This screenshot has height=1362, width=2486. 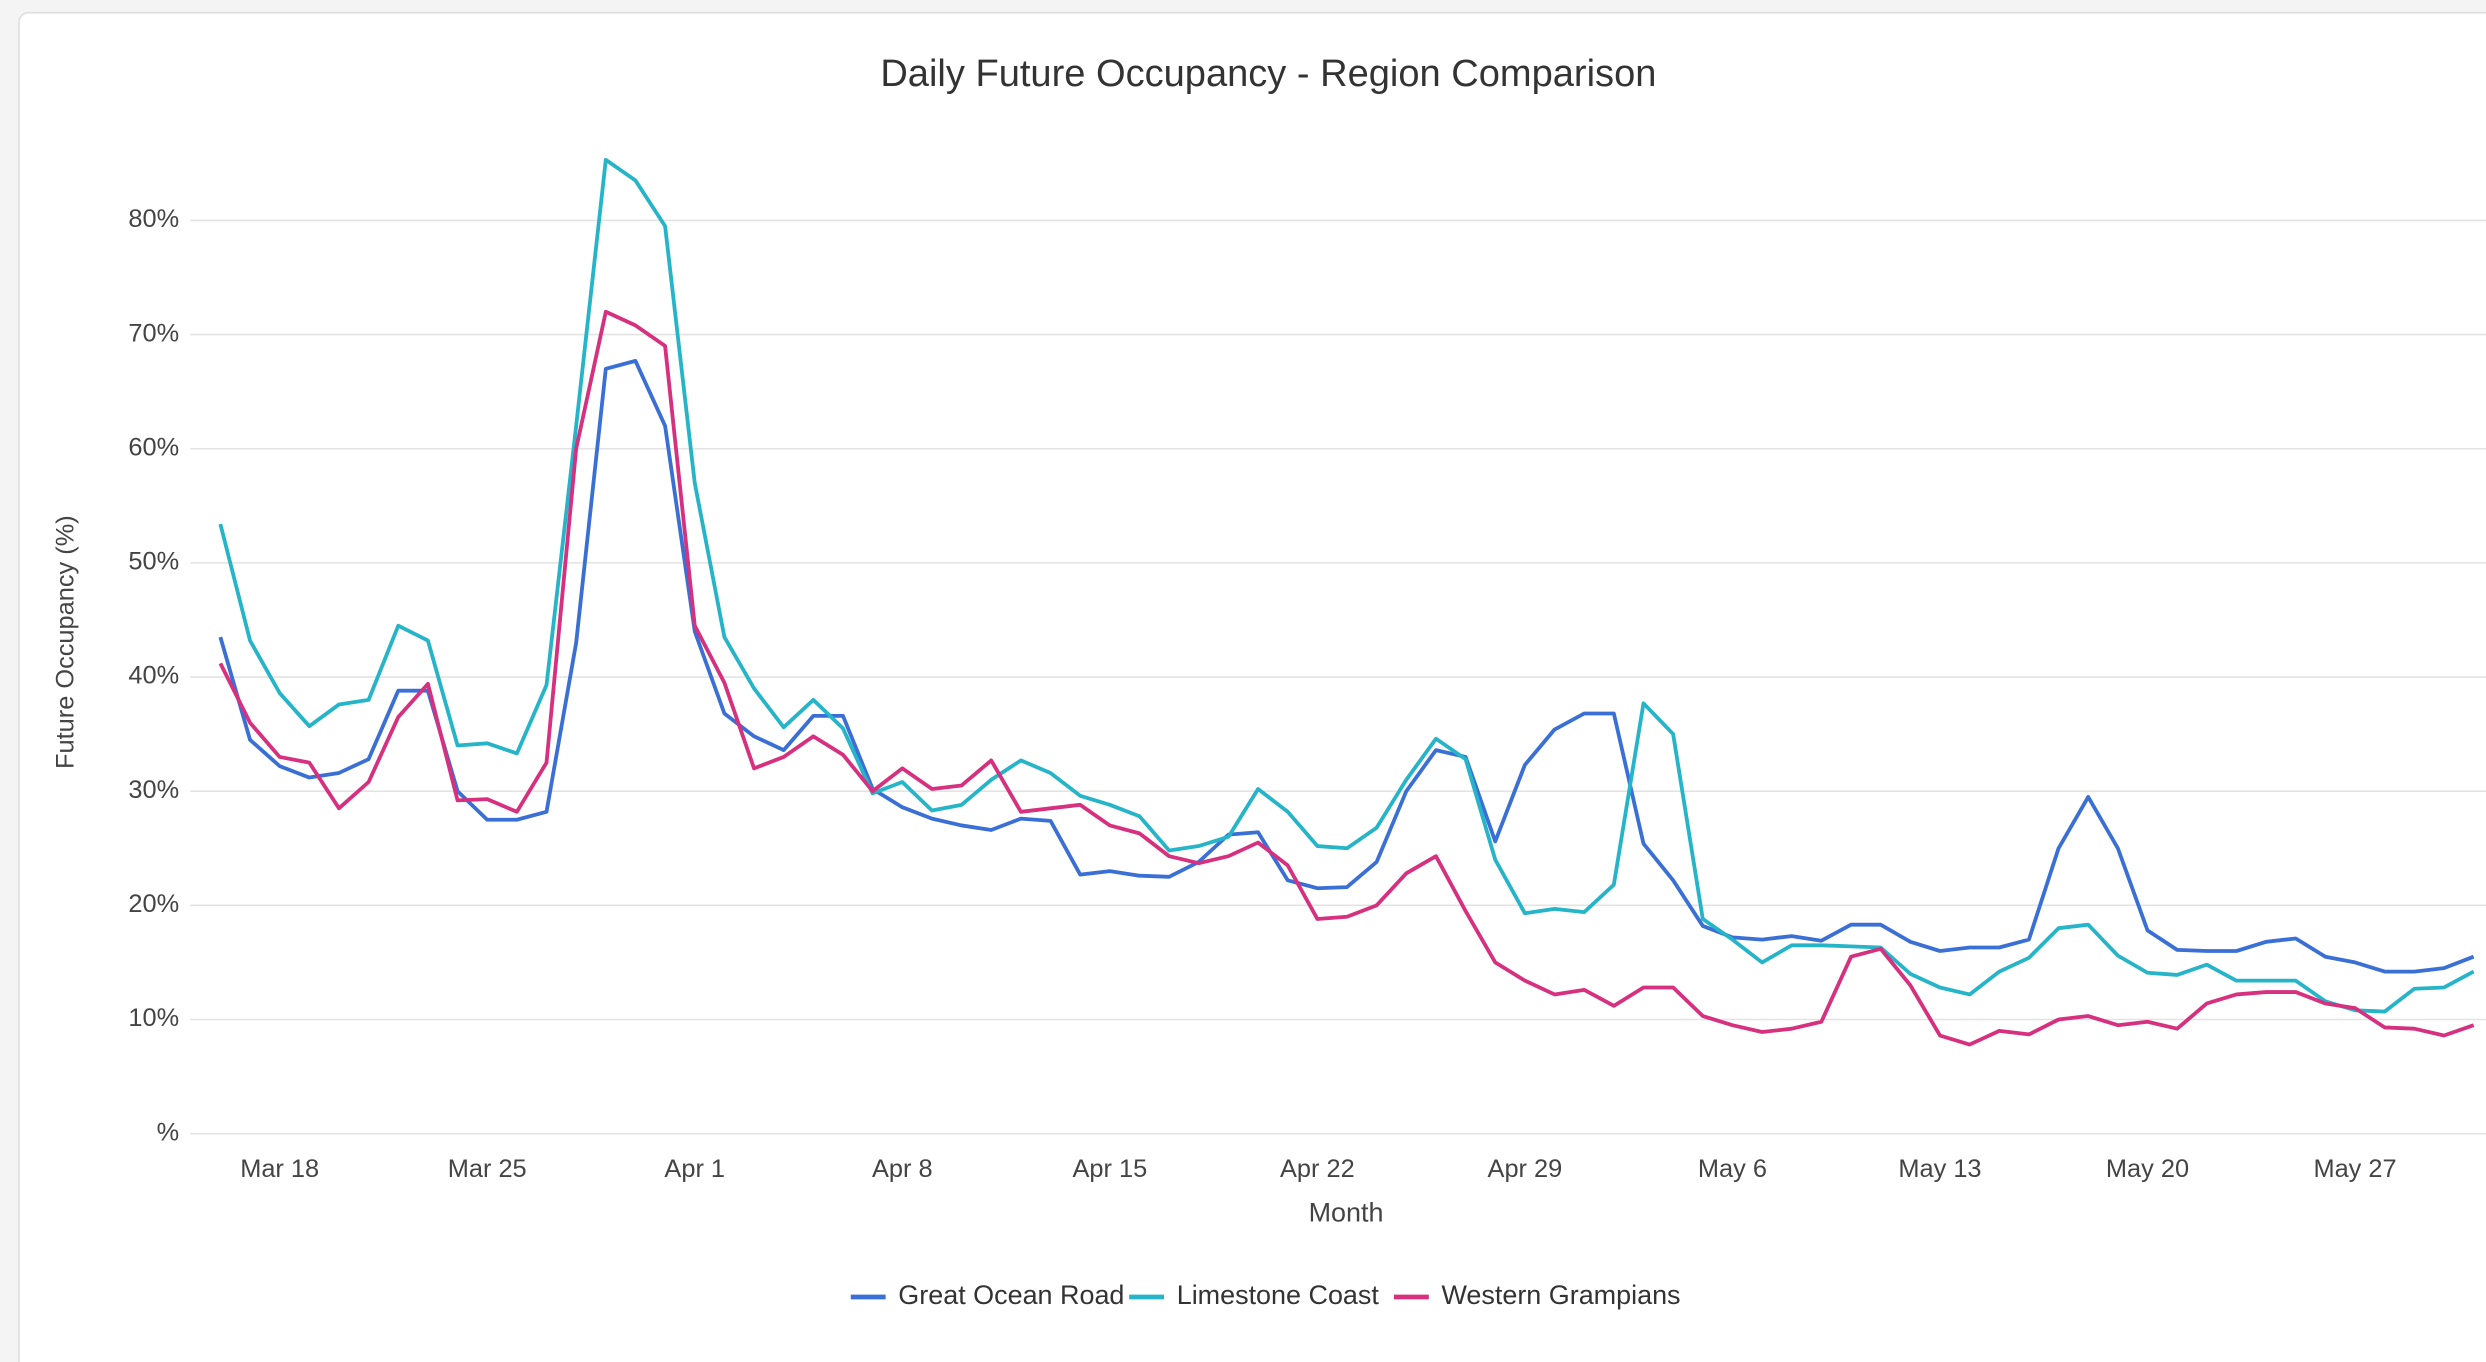 I want to click on x-tick-label: Apr 1, so click(x=694, y=1169).